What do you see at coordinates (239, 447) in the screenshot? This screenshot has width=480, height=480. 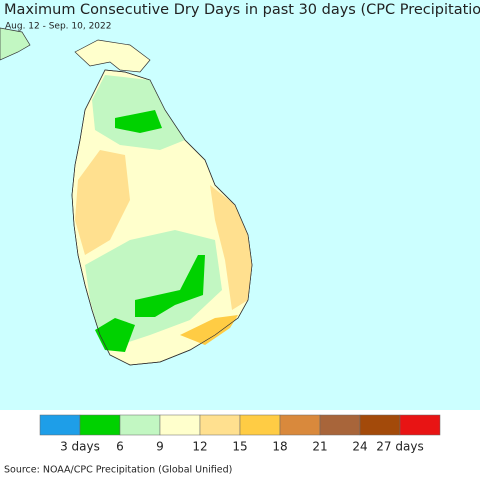 I see `legend-label: 15` at bounding box center [239, 447].